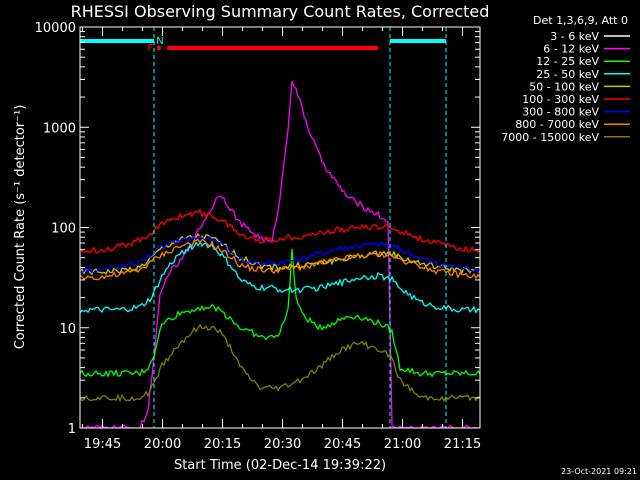 This screenshot has height=480, width=640. Describe the element at coordinates (567, 74) in the screenshot. I see `legend-label-3: 25 - 50 keV` at that location.